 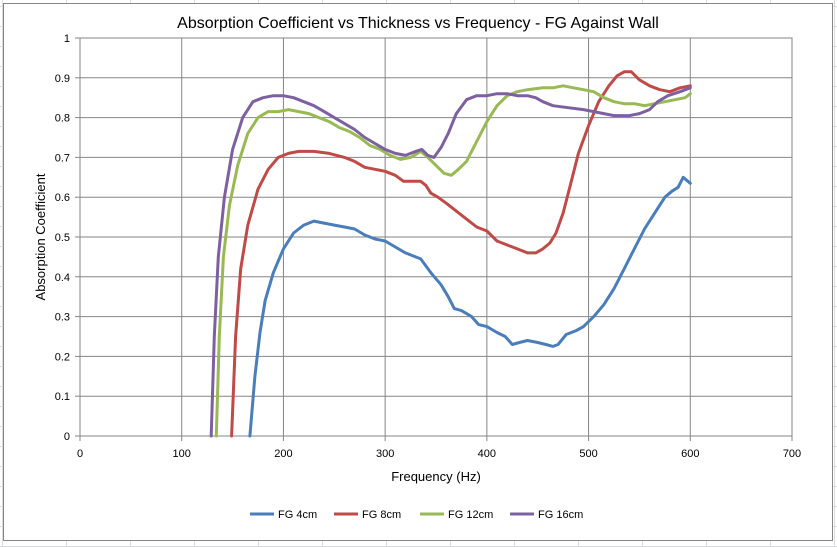 I want to click on x-tick-label: 500, so click(x=588, y=454).